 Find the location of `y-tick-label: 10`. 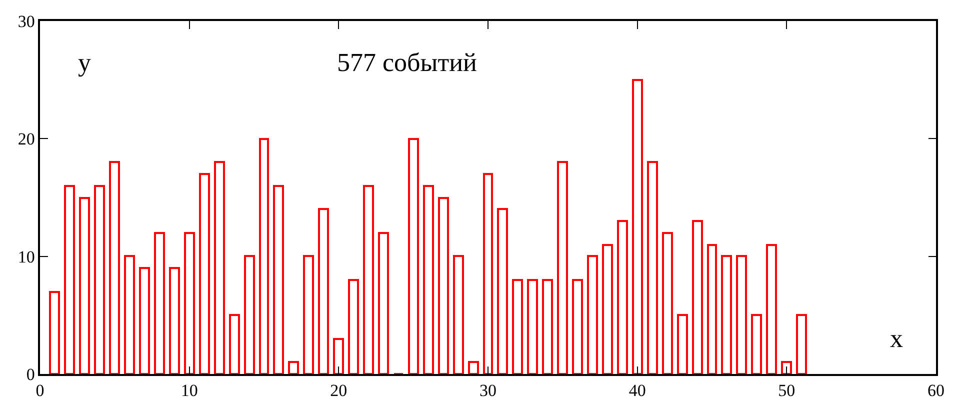

y-tick-label: 10 is located at coordinates (26, 256).